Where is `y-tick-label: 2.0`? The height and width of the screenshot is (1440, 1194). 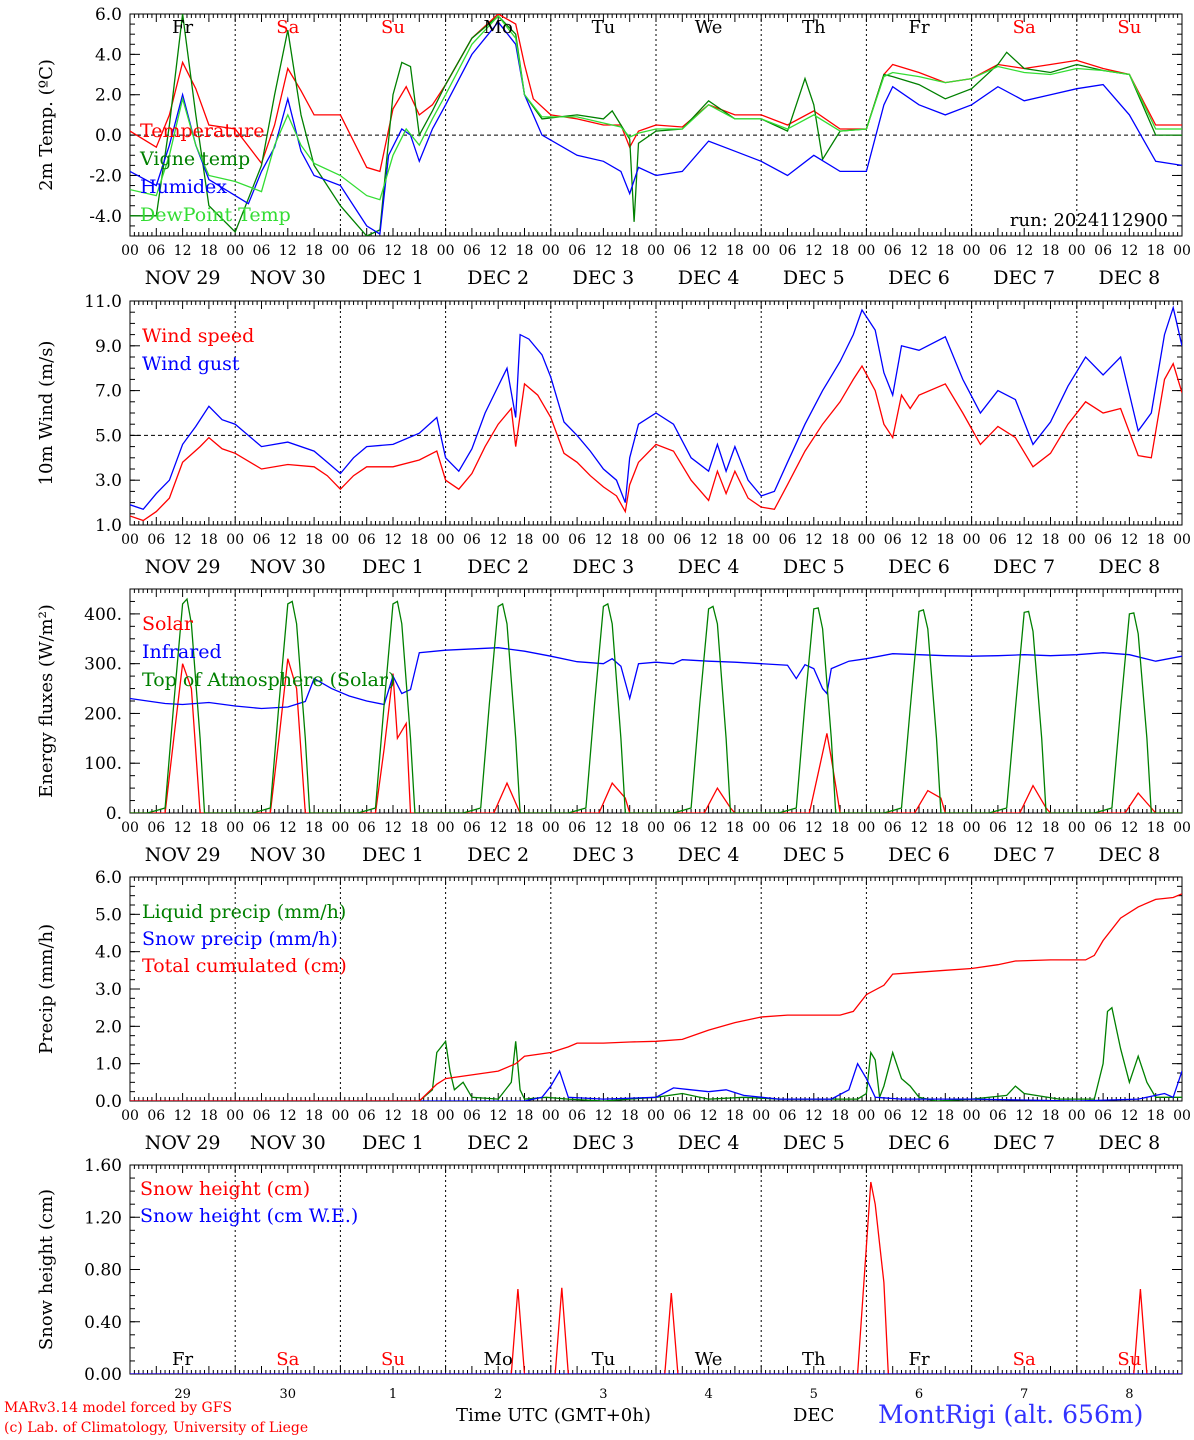
y-tick-label: 2.0 is located at coordinates (108, 1027).